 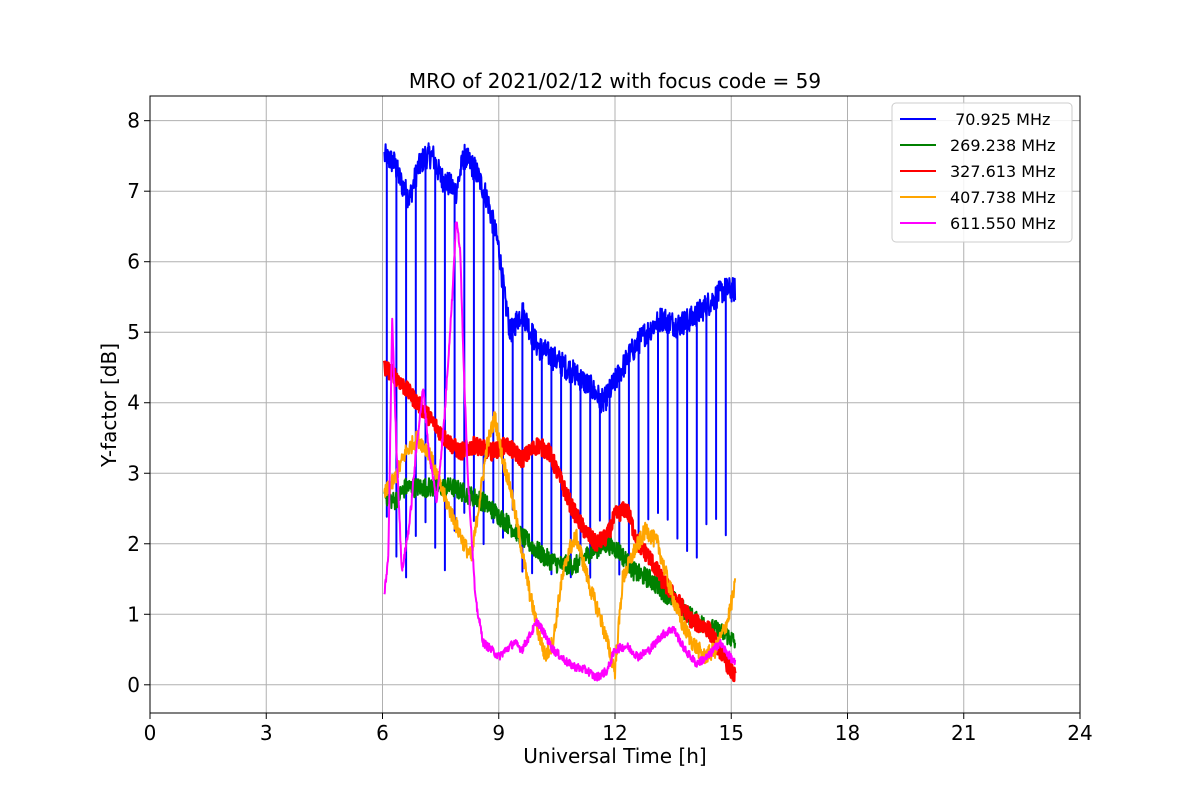 What do you see at coordinates (133, 685) in the screenshot?
I see `y-tick-label: 0` at bounding box center [133, 685].